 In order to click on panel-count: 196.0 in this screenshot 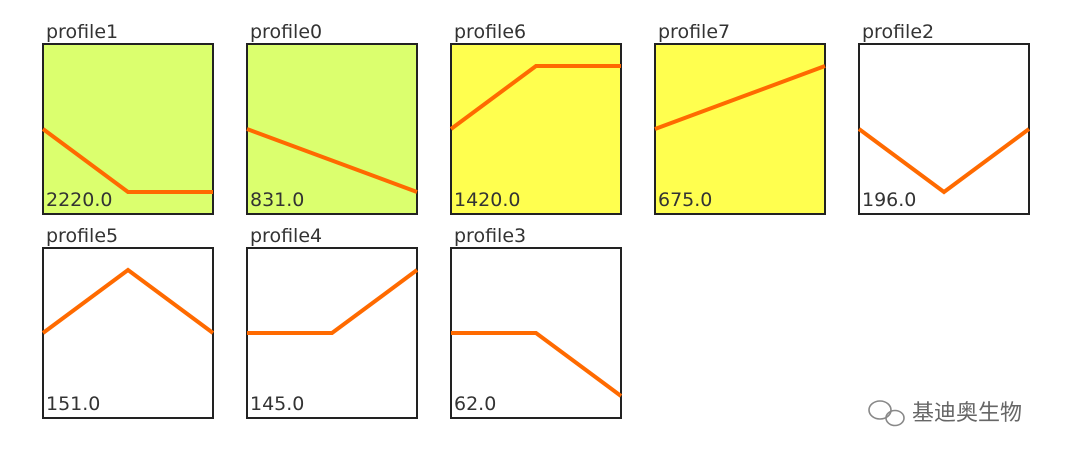, I will do `click(889, 200)`.